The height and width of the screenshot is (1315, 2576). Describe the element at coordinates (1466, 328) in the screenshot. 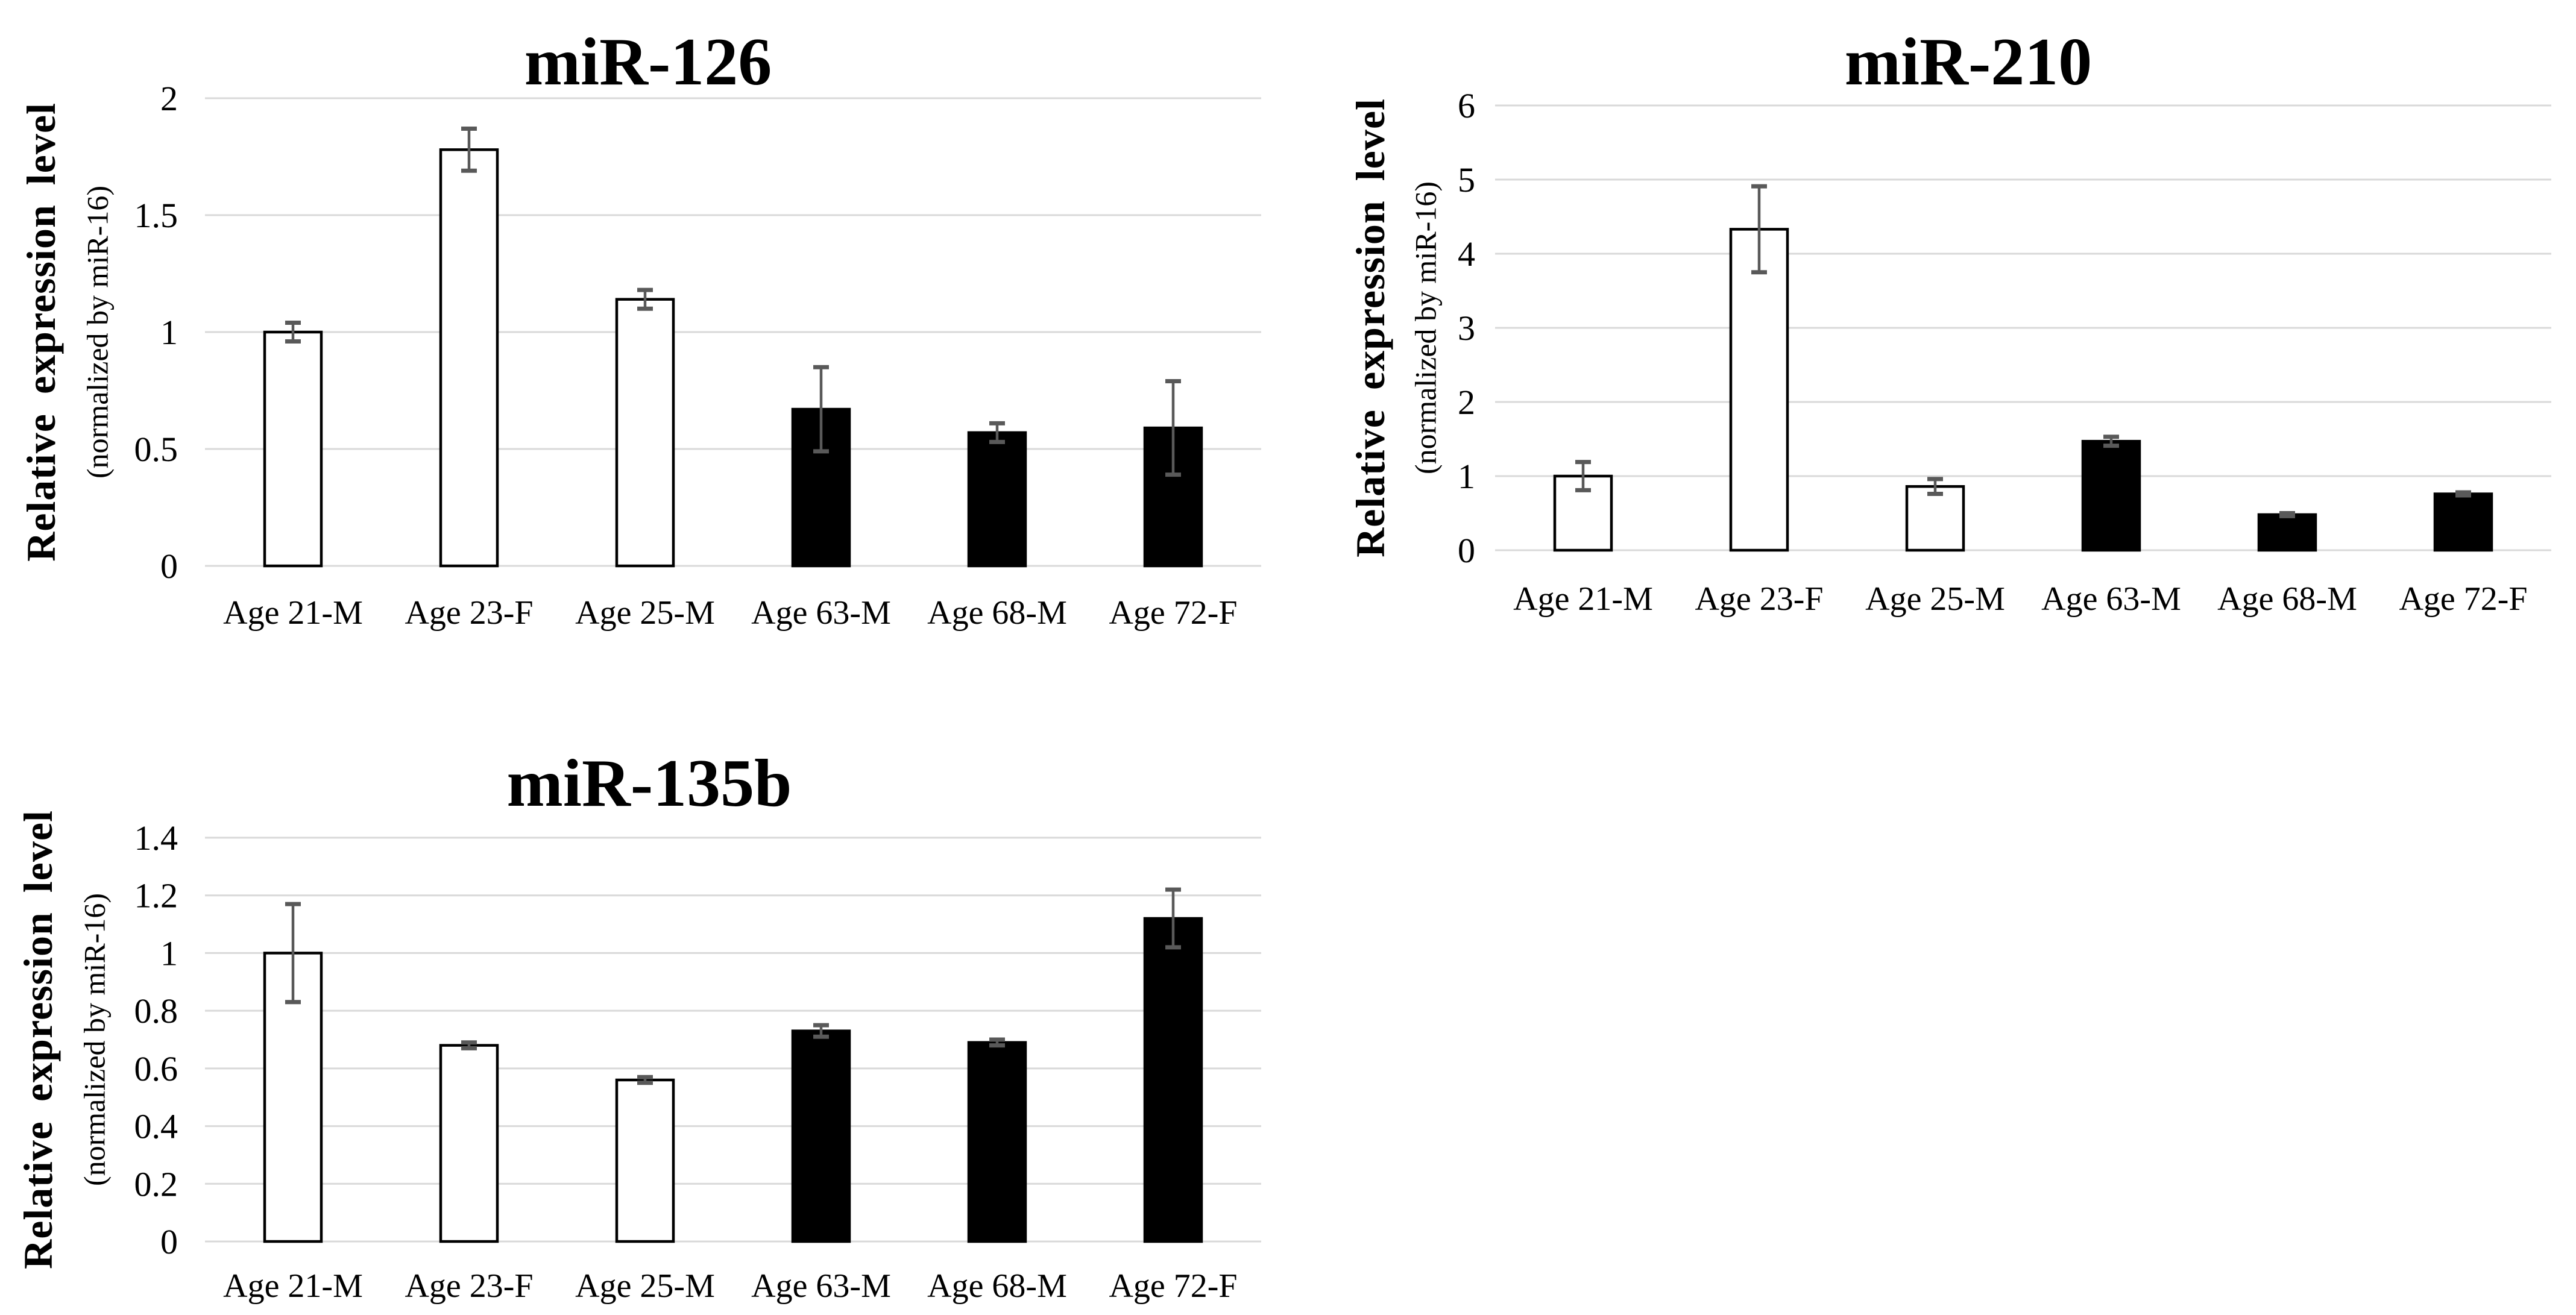

I see `y-tick-label: 3` at that location.